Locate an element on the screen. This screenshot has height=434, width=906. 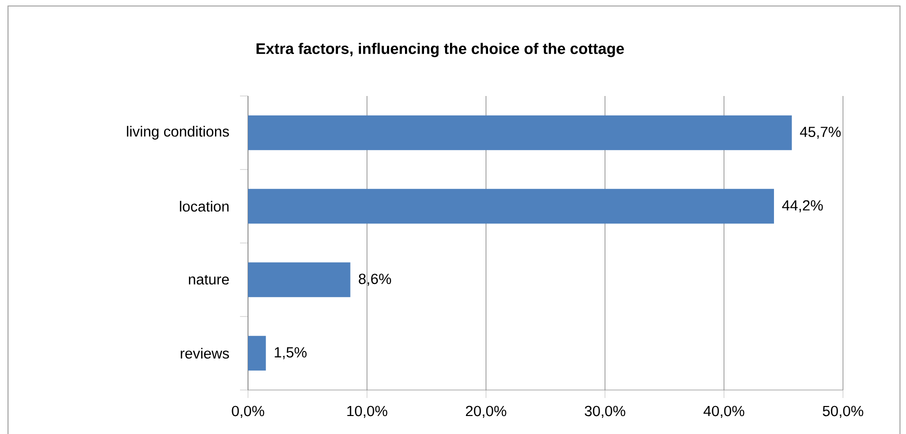
y-tick-label: nature is located at coordinates (208, 279).